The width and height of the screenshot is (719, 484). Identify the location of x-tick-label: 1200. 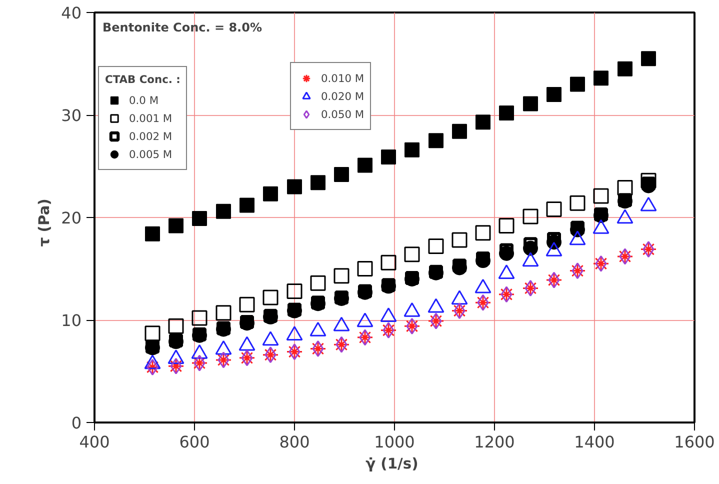
(494, 442).